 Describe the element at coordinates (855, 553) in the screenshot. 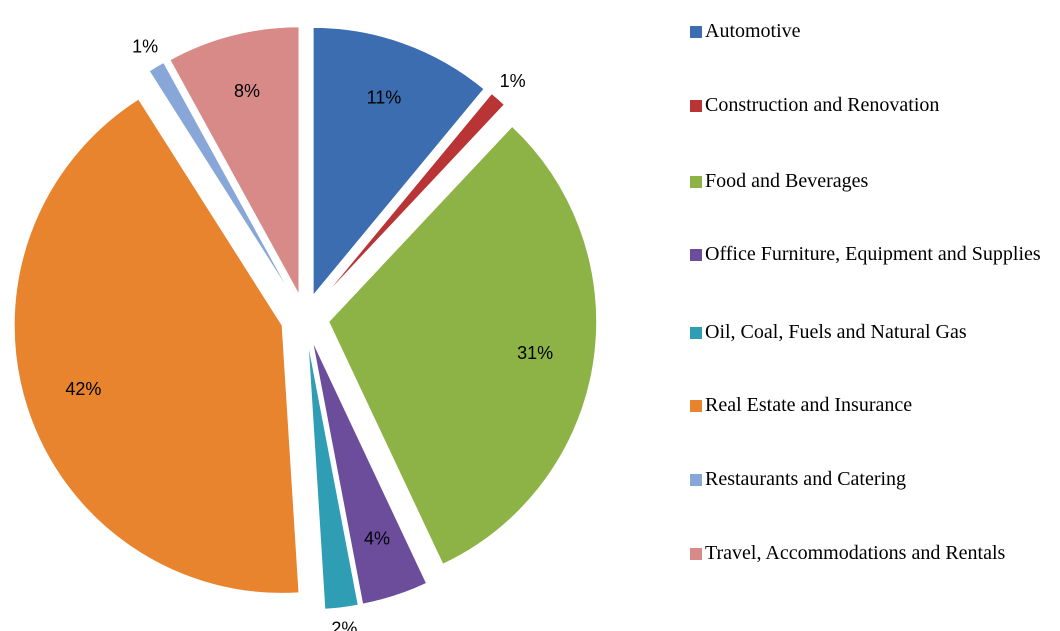

I see `legend-label: Travel, Accommodations and Rentals` at that location.